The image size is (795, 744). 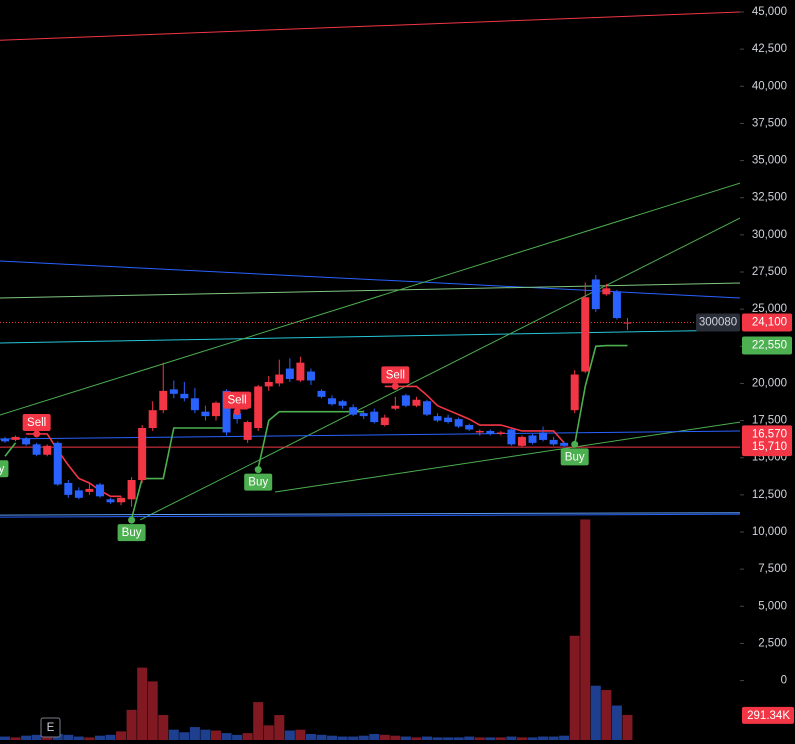 I want to click on y-tick-label: 42,500, so click(x=769, y=49).